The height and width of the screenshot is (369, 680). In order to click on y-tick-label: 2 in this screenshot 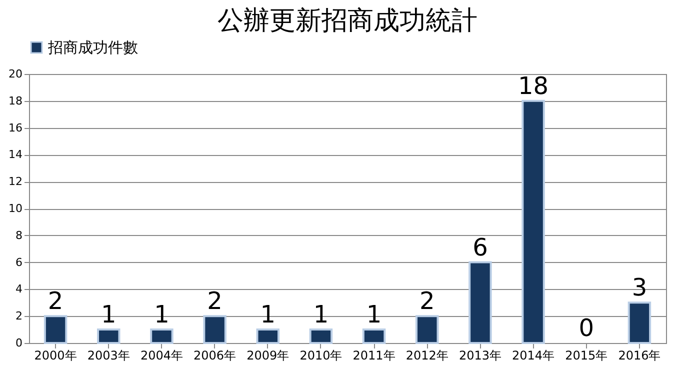, I will do `click(19, 316)`.